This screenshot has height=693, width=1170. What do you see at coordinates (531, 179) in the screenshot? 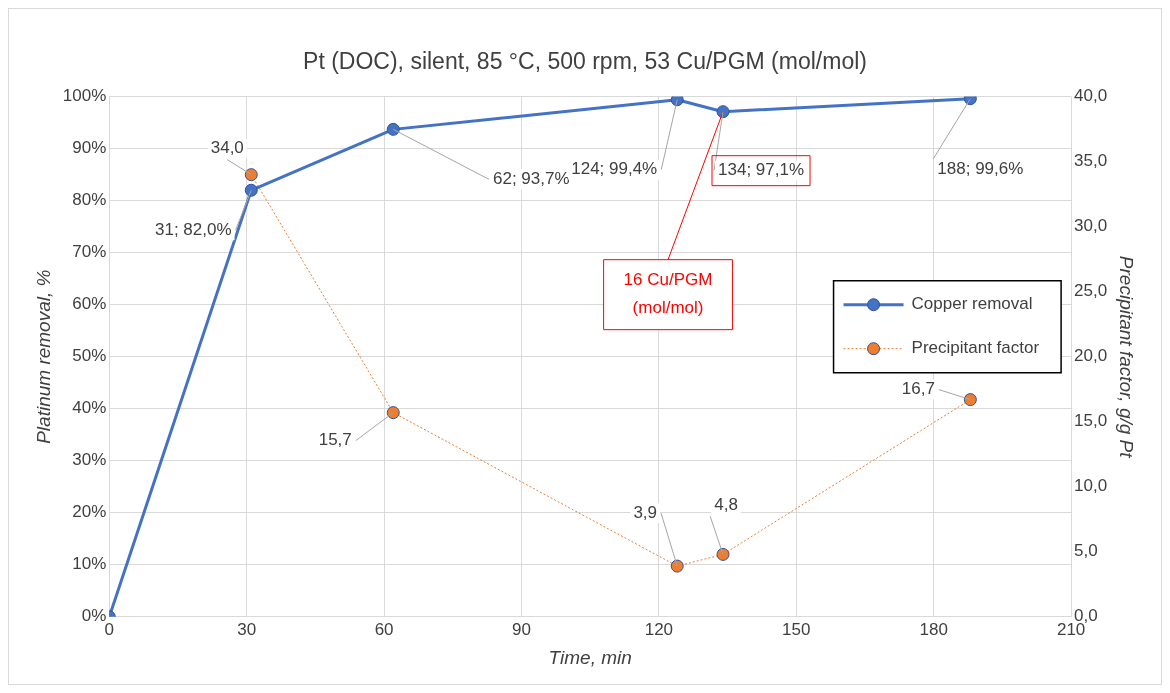
I see `data-label: 62; 93,7%` at bounding box center [531, 179].